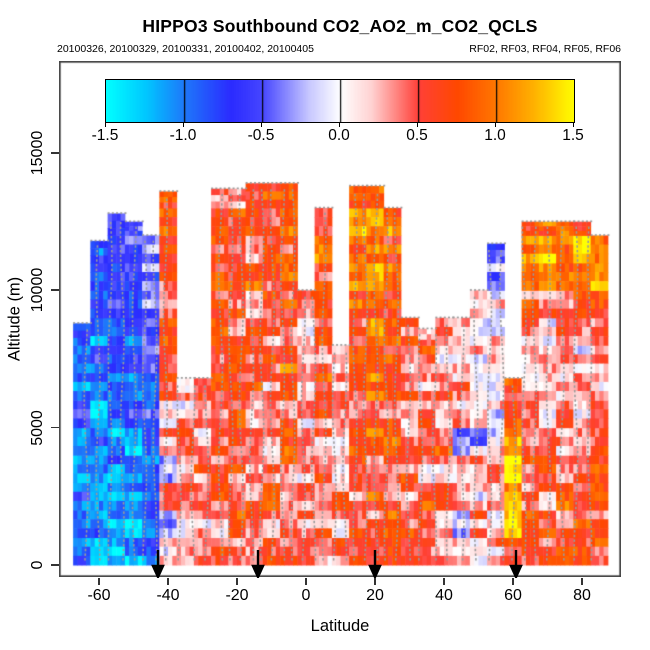 The image size is (650, 650). I want to click on y-tick-label: 15000, so click(37, 153).